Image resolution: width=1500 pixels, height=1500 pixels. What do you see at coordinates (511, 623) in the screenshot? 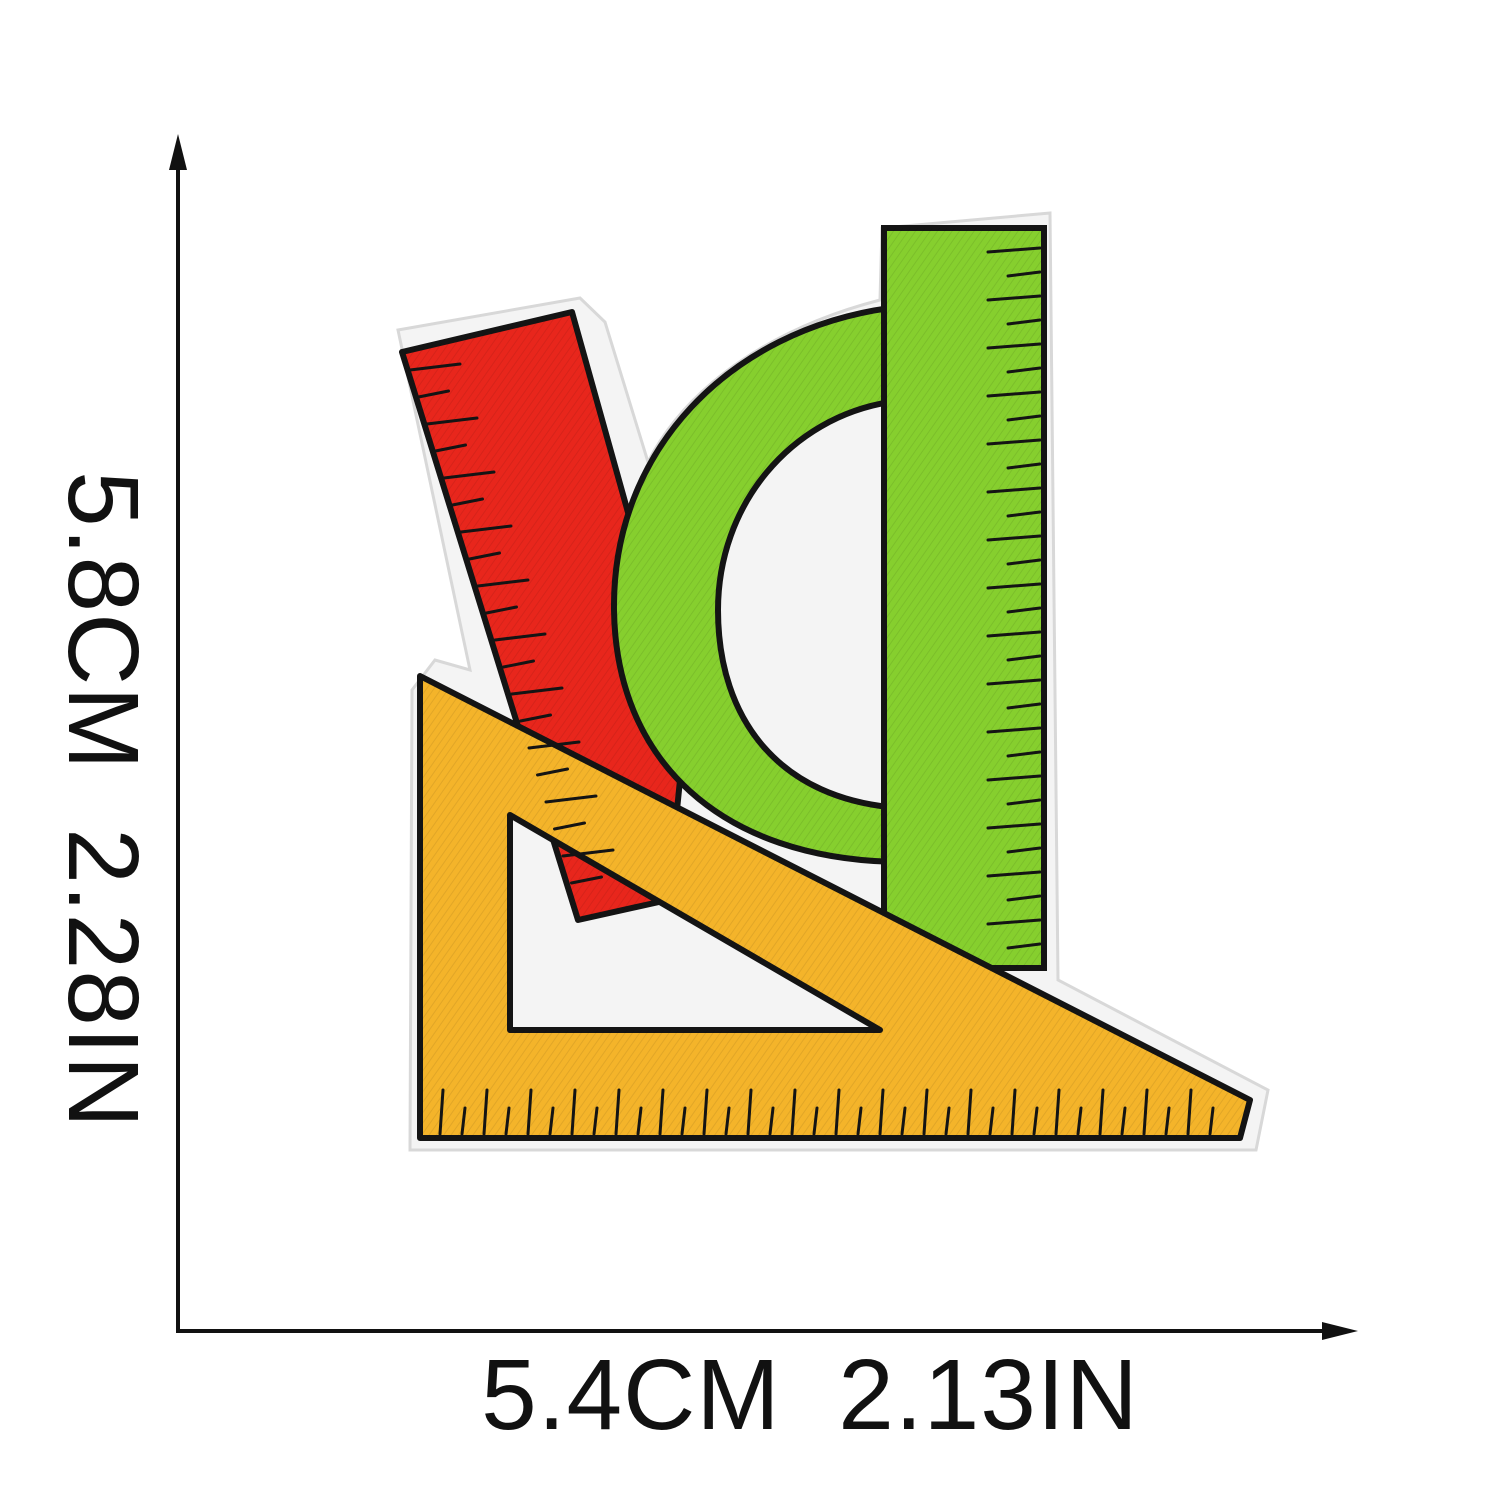
I see `red-ruler-ticks` at bounding box center [511, 623].